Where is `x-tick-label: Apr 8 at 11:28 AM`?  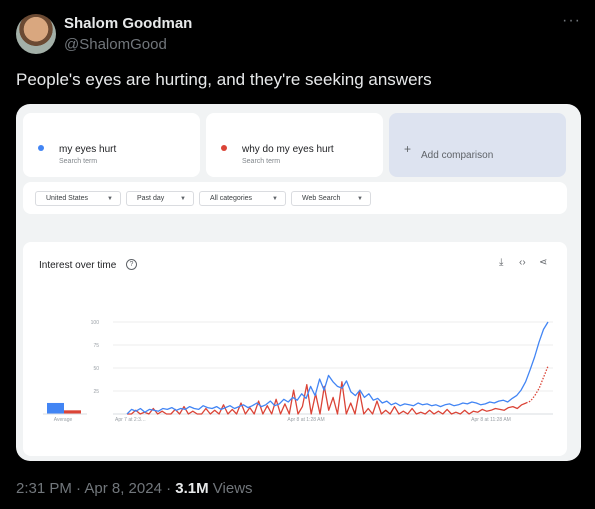
x-tick-label: Apr 8 at 11:28 AM is located at coordinates (491, 420).